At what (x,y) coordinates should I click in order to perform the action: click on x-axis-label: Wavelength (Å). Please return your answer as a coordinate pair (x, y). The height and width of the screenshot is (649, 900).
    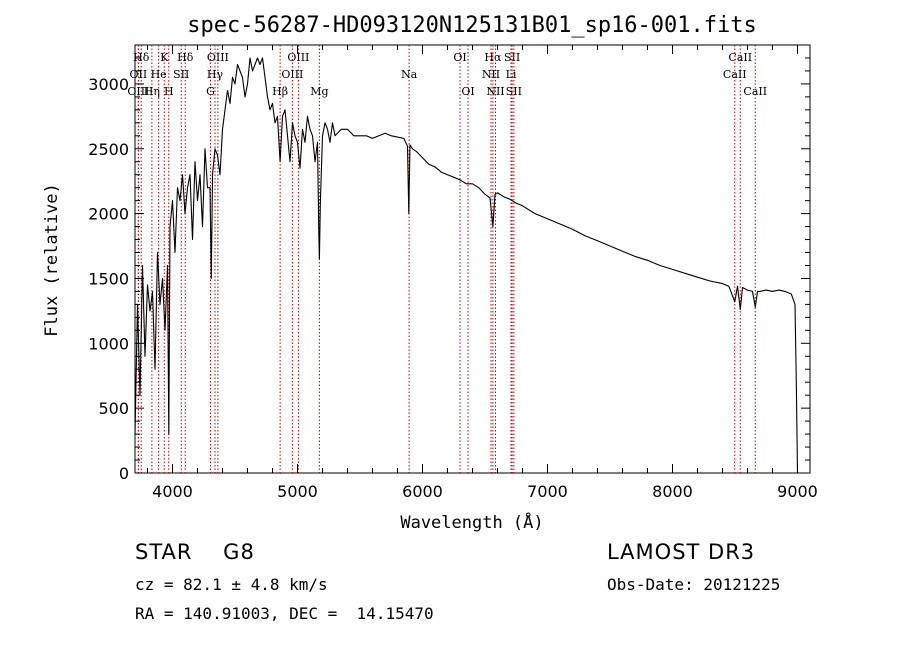
    Looking at the image, I should click on (471, 522).